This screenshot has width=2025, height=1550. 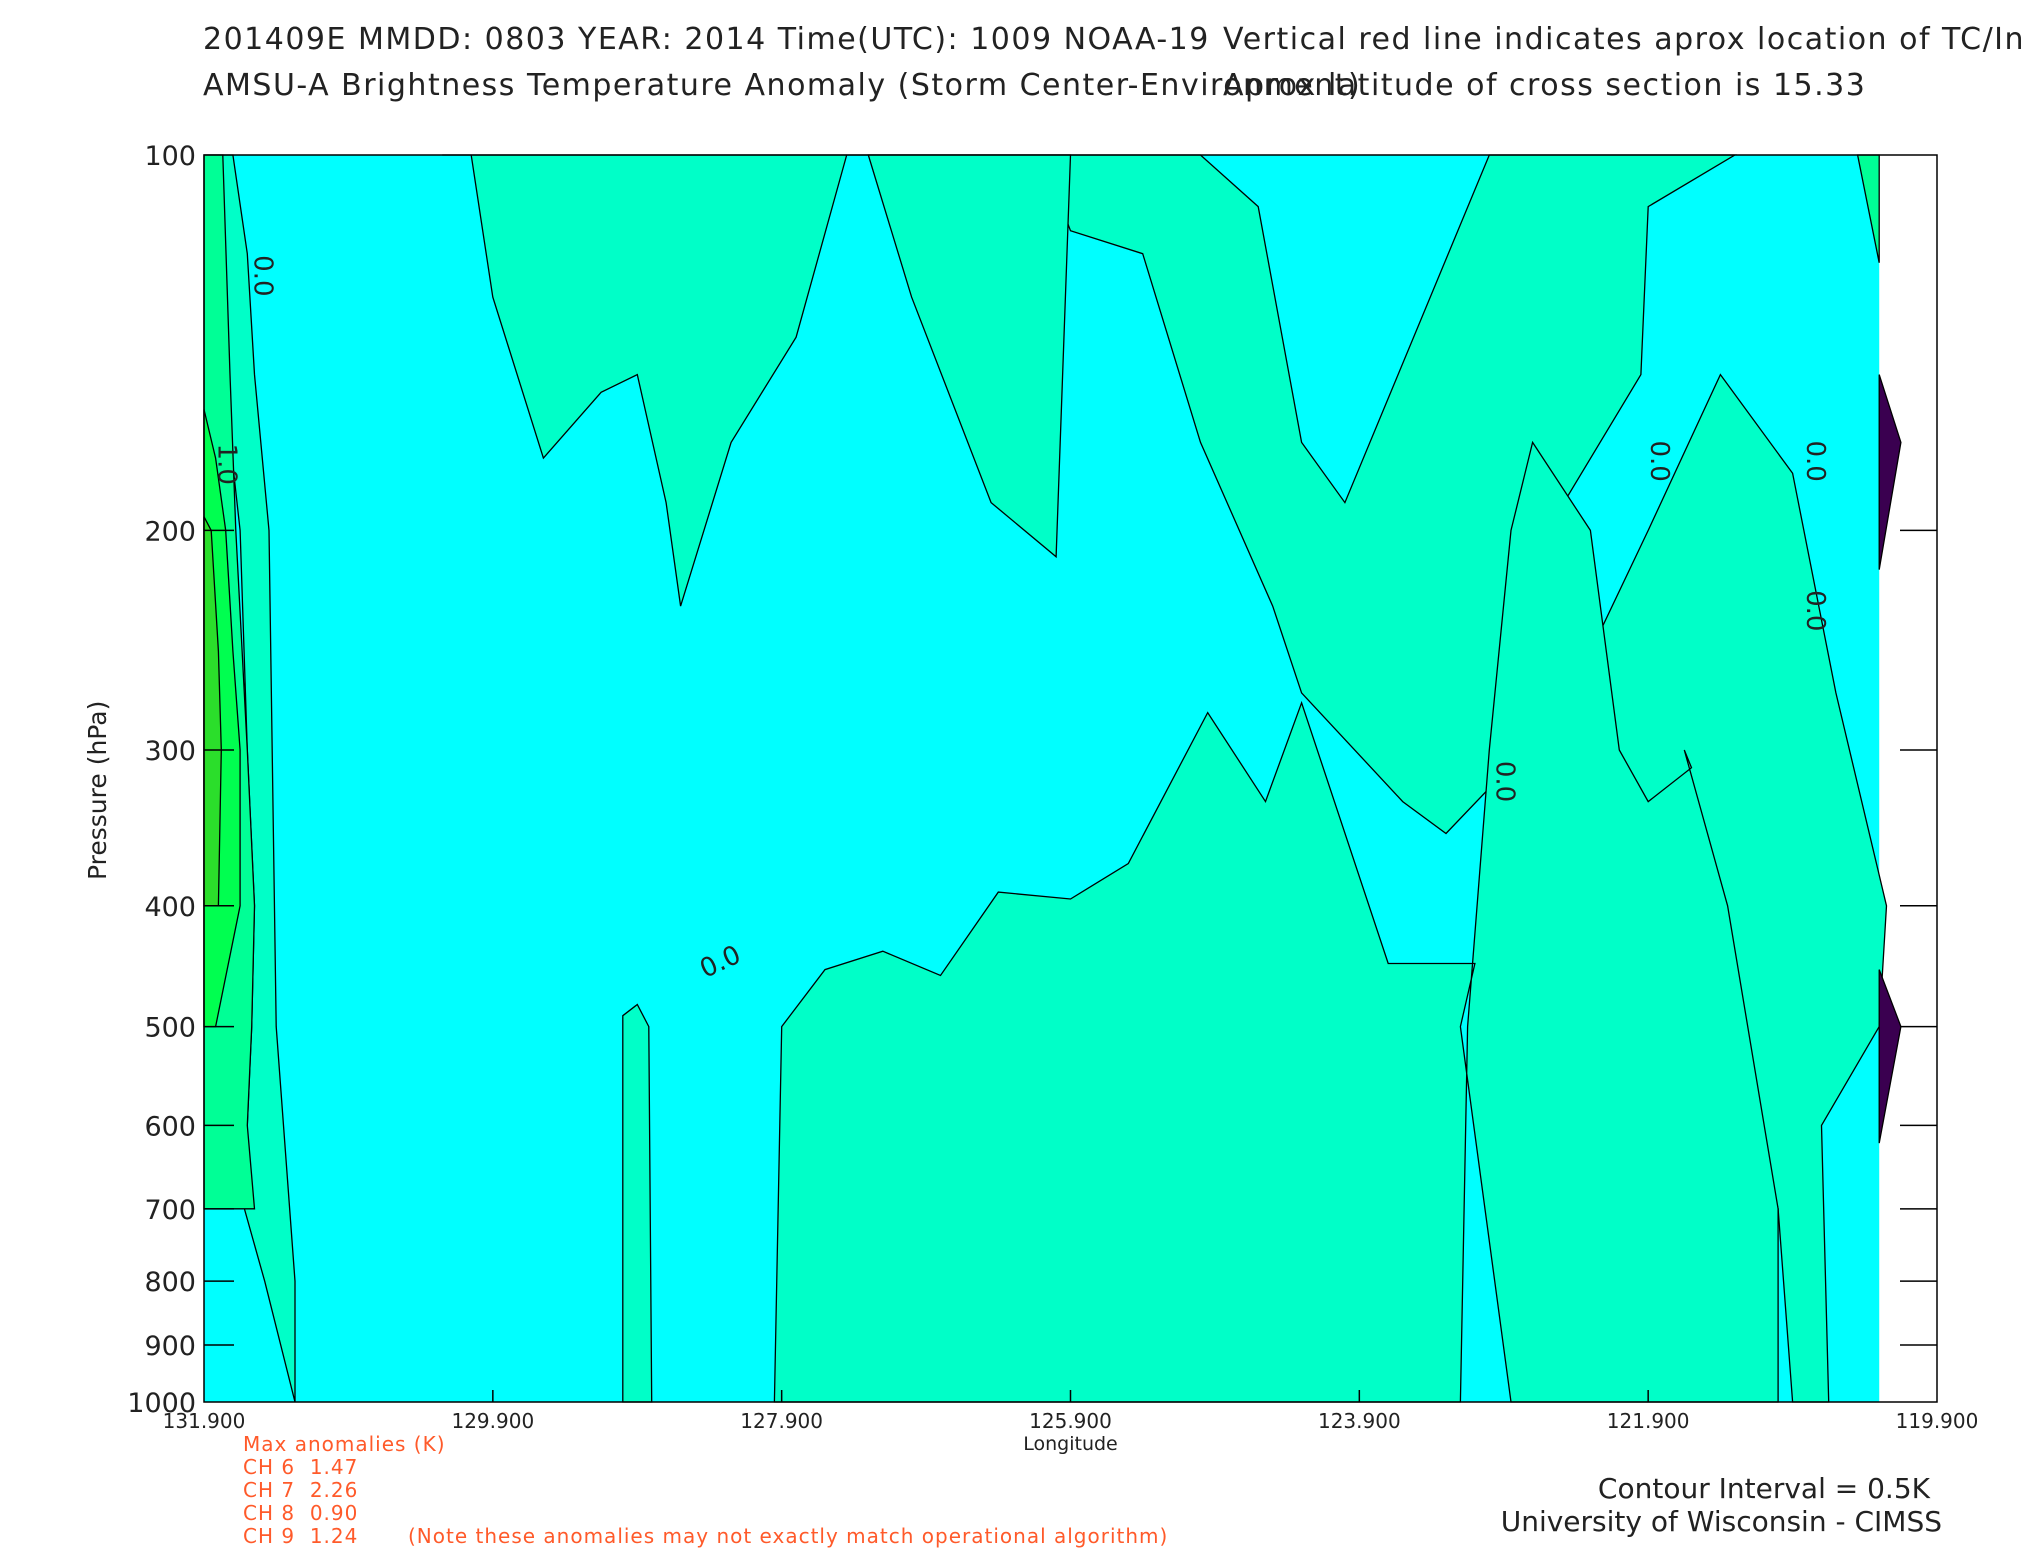 What do you see at coordinates (170, 1210) in the screenshot?
I see `y-tick-label-6: 700` at bounding box center [170, 1210].